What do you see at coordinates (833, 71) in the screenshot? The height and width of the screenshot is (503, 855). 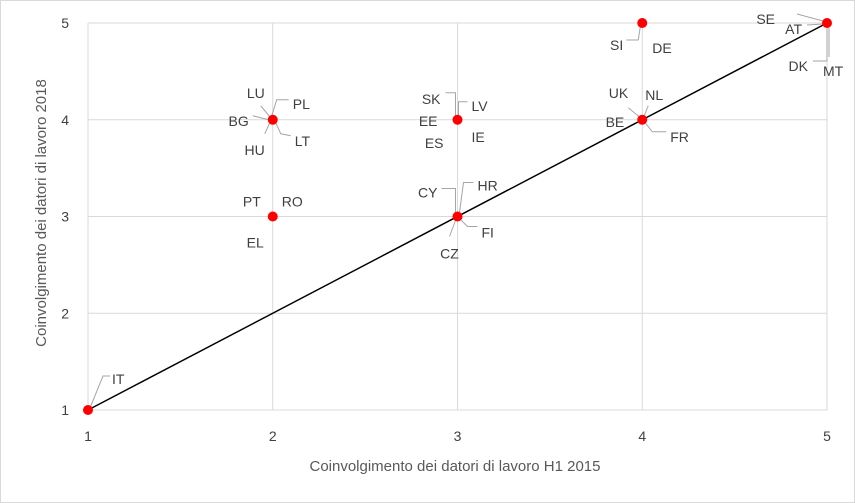 I see `point-label-mt: MT` at bounding box center [833, 71].